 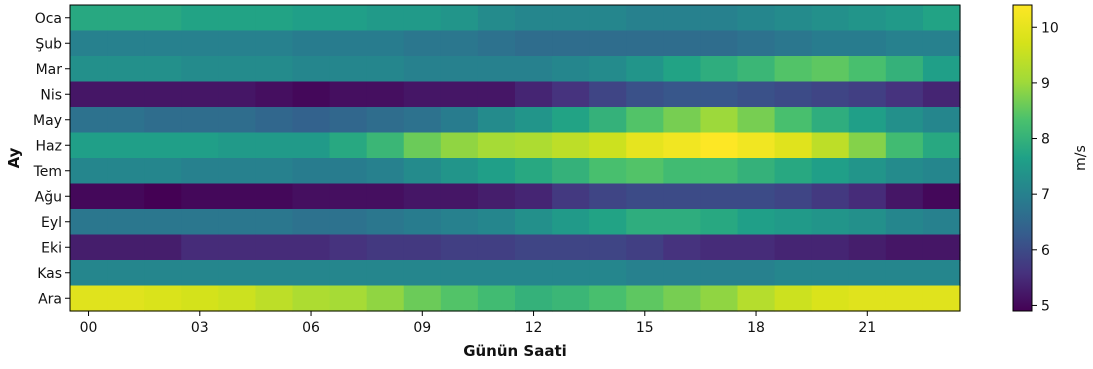 What do you see at coordinates (1045, 195) in the screenshot?
I see `colorbar-tick-label: 7` at bounding box center [1045, 195].